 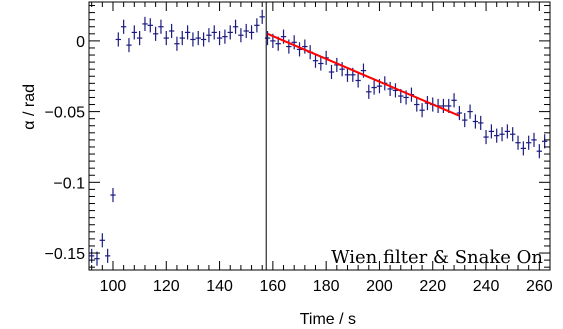 What do you see at coordinates (65, 113) in the screenshot?
I see `y-tick-label: −0.05` at bounding box center [65, 113].